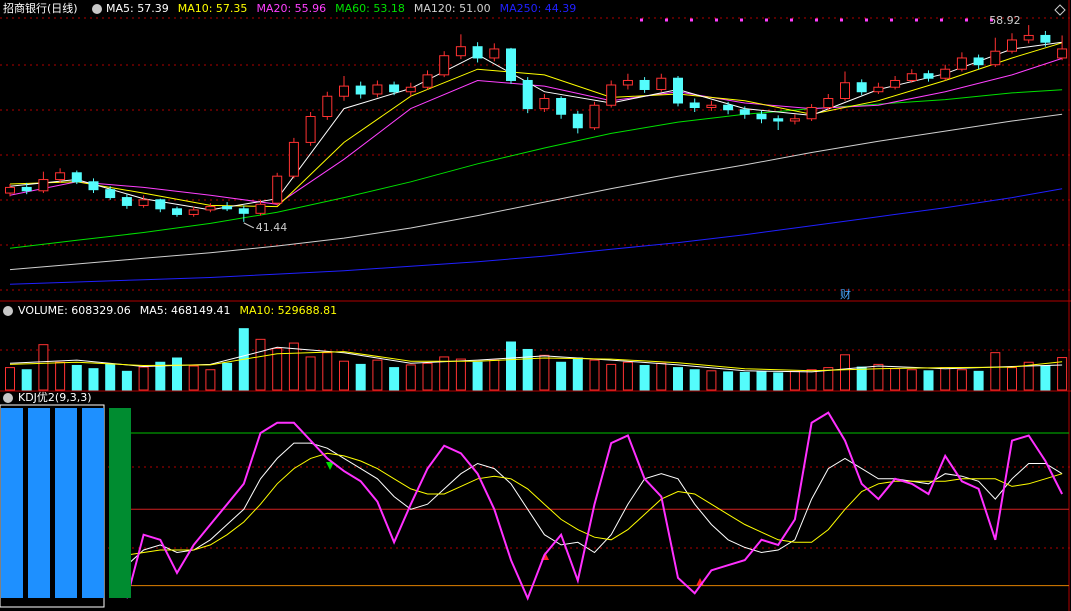 The width and height of the screenshot is (1071, 611). I want to click on legend-label: VOLUME: 608329.06, so click(74, 310).